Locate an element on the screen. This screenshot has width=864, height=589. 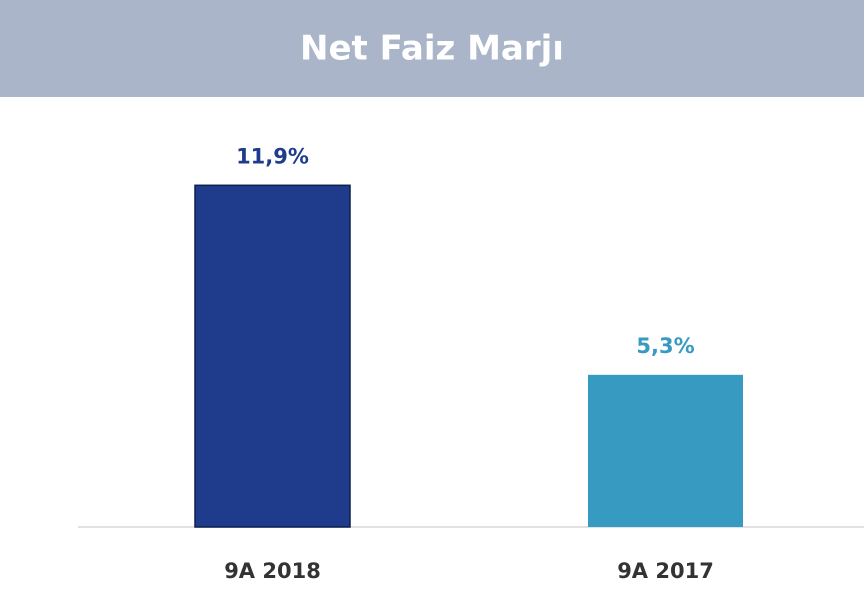
value-label: 11,9% is located at coordinates (272, 156).